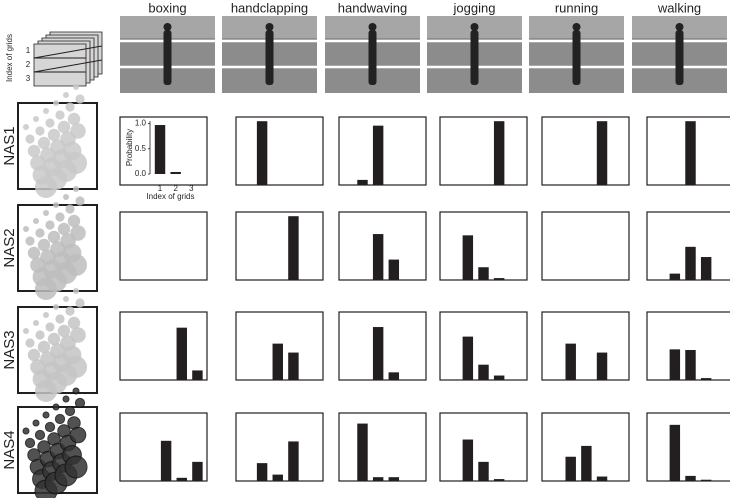  Describe the element at coordinates (28, 64) in the screenshot. I see `grid-index: 2` at that location.